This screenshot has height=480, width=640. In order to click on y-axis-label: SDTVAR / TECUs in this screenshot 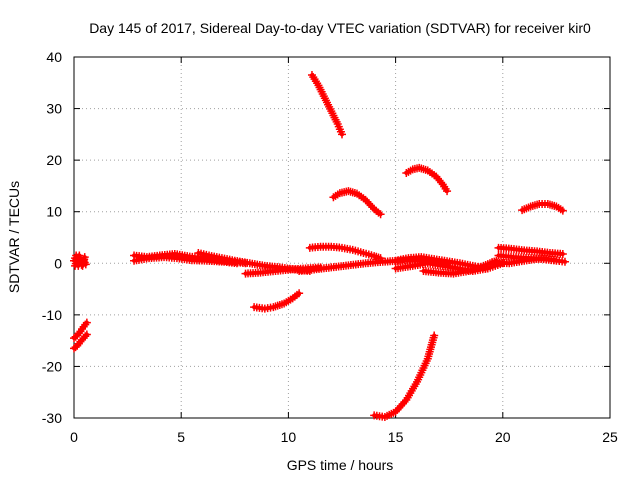, I will do `click(14, 237)`.